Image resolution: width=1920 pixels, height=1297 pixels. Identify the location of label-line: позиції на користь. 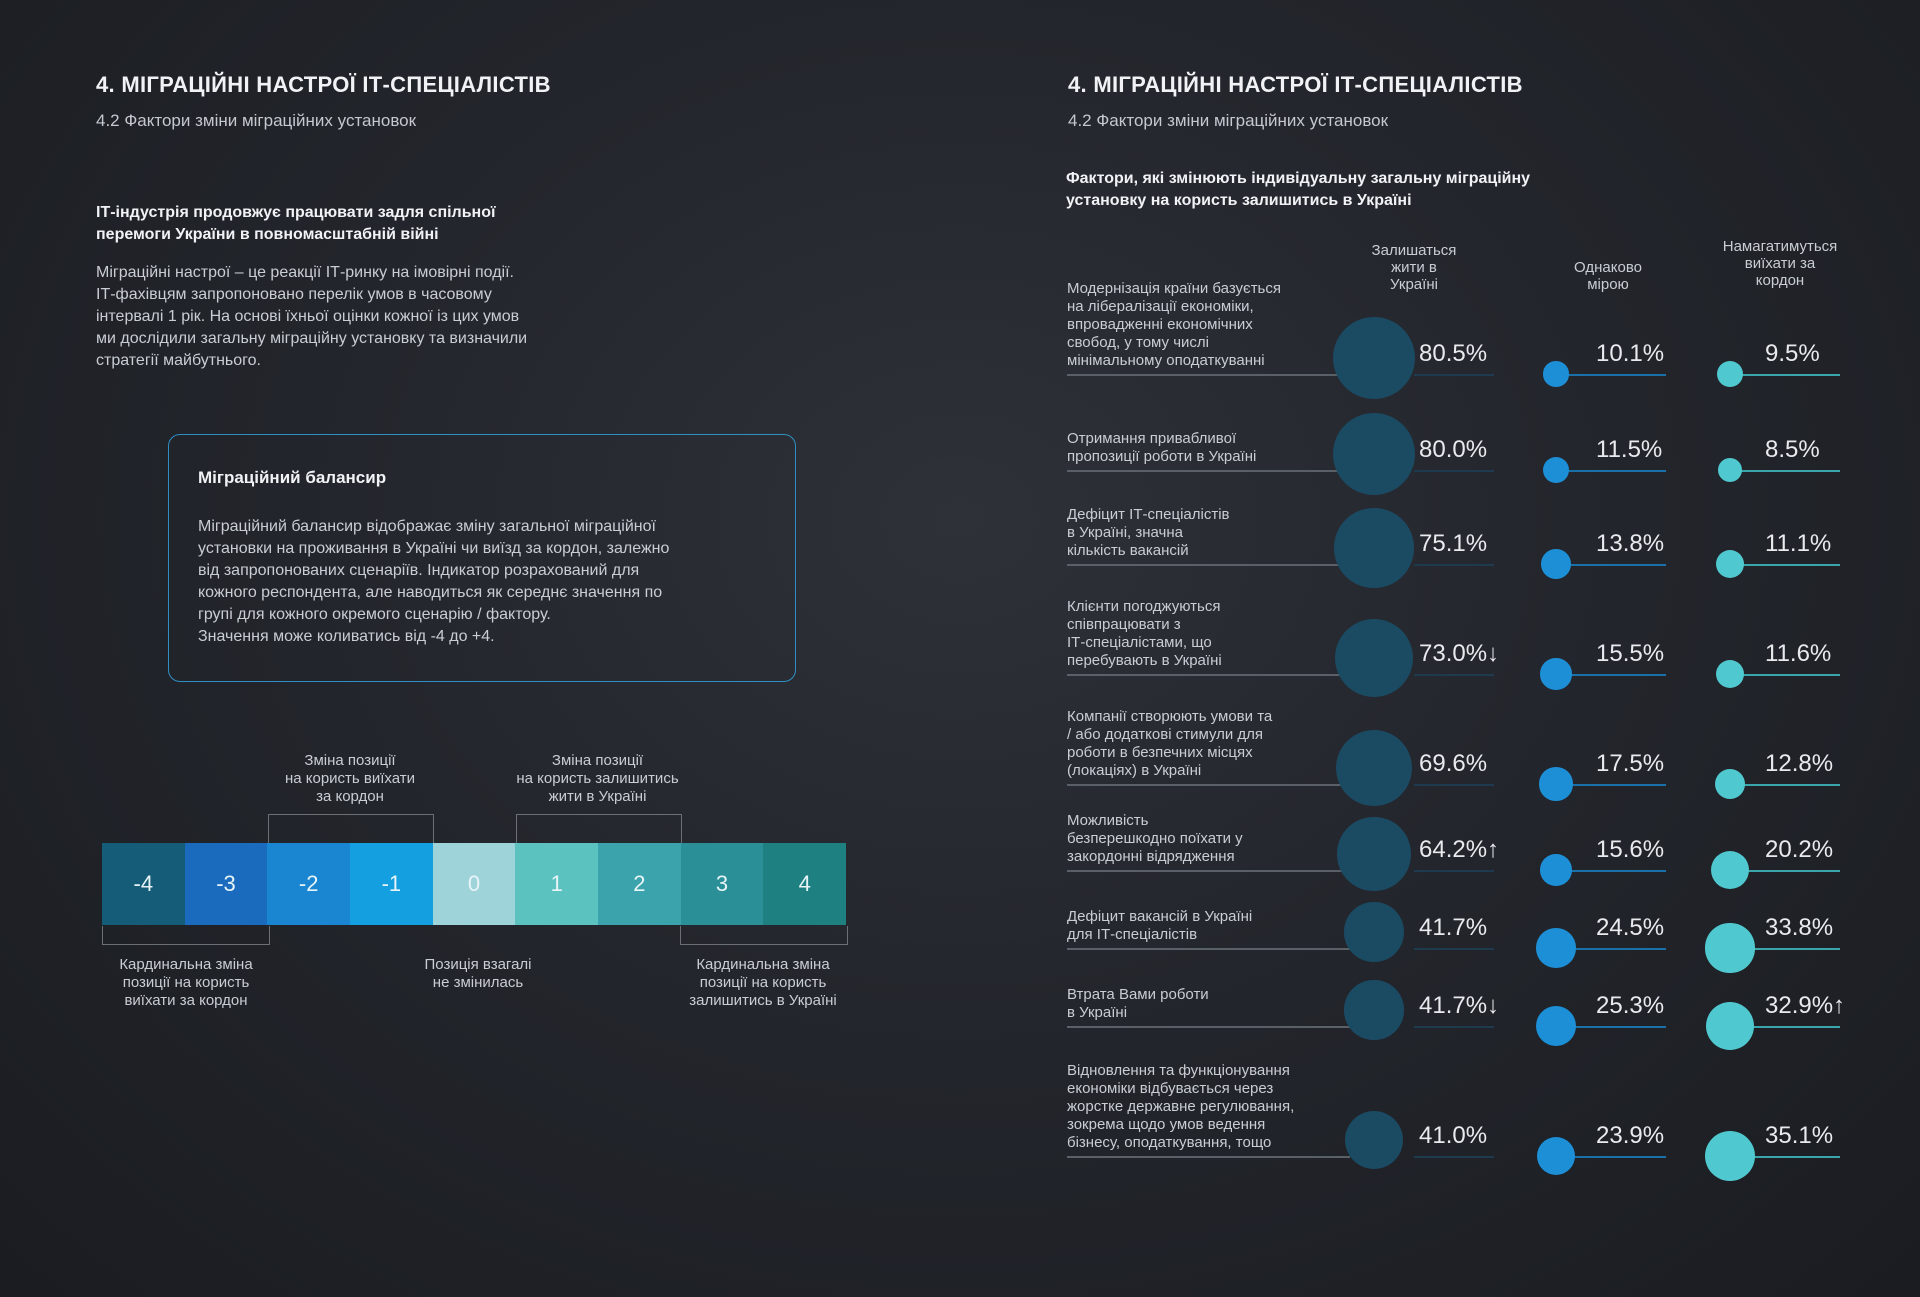
(186, 982).